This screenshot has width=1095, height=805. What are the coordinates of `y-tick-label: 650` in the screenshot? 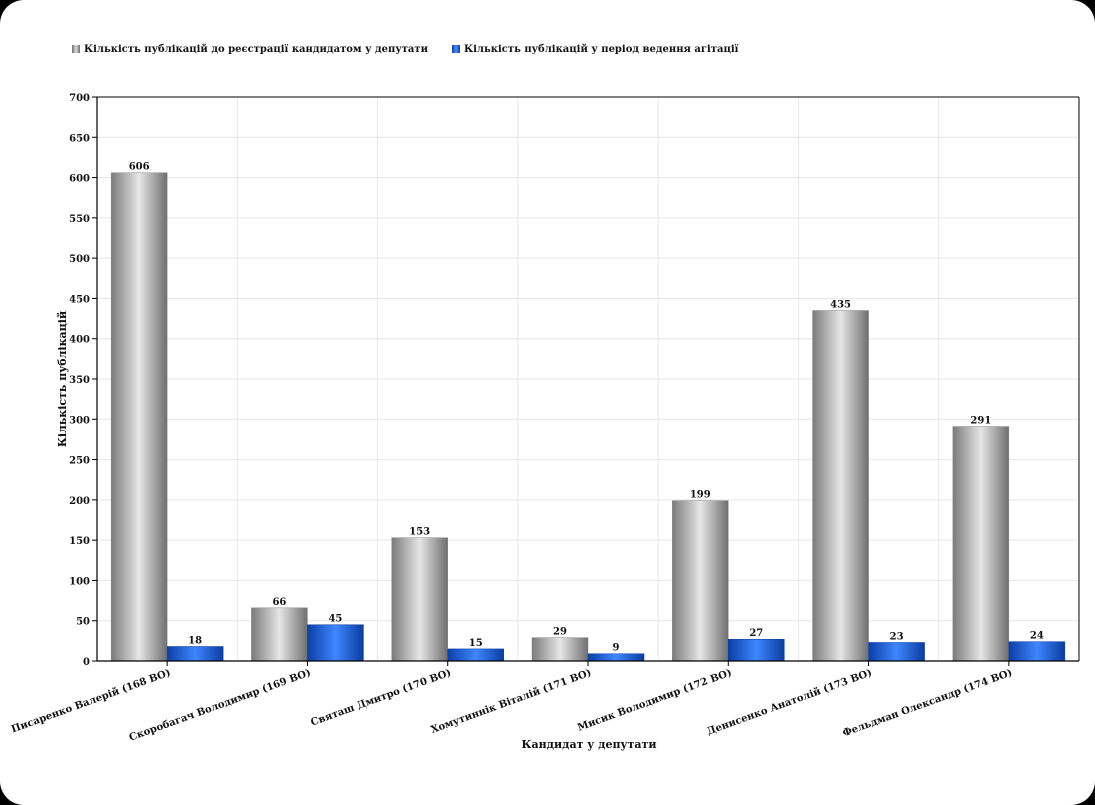 It's located at (79, 138).